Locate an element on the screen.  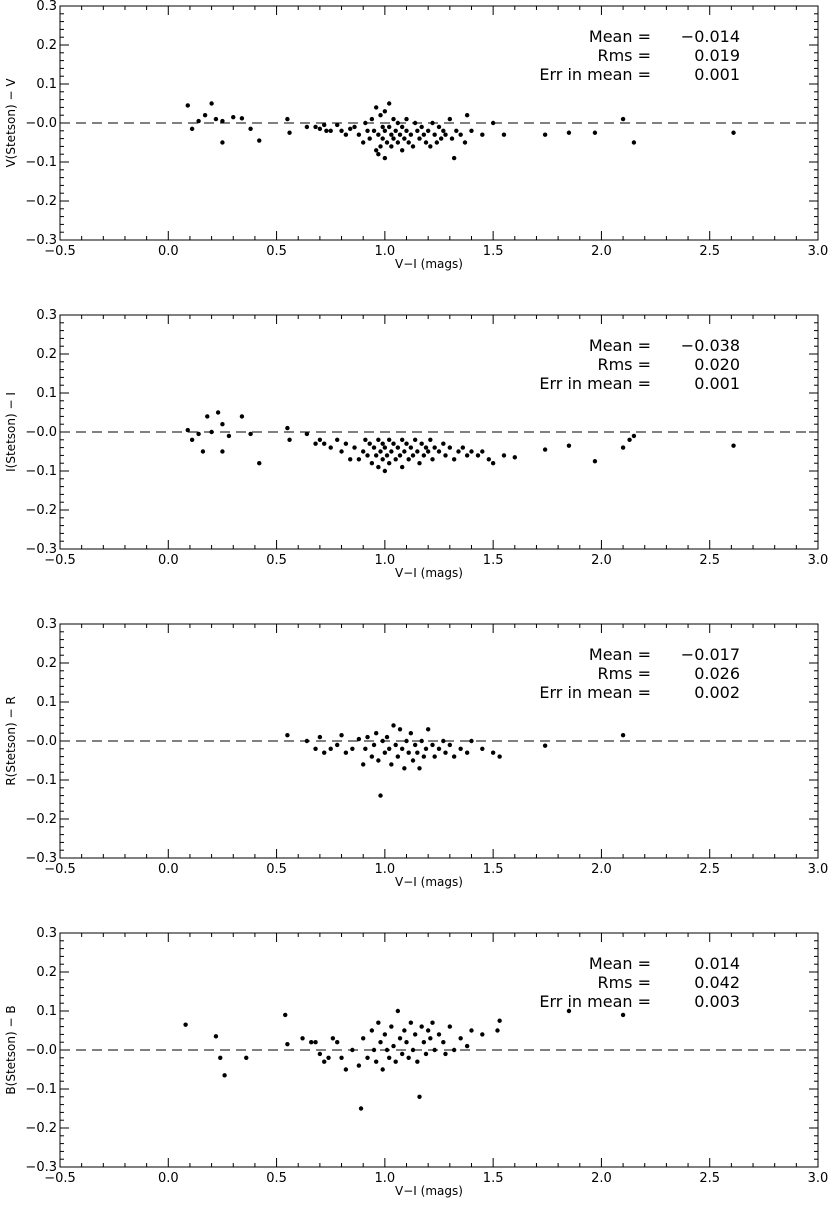
y-tick-label: 0.2 is located at coordinates (46, 972).